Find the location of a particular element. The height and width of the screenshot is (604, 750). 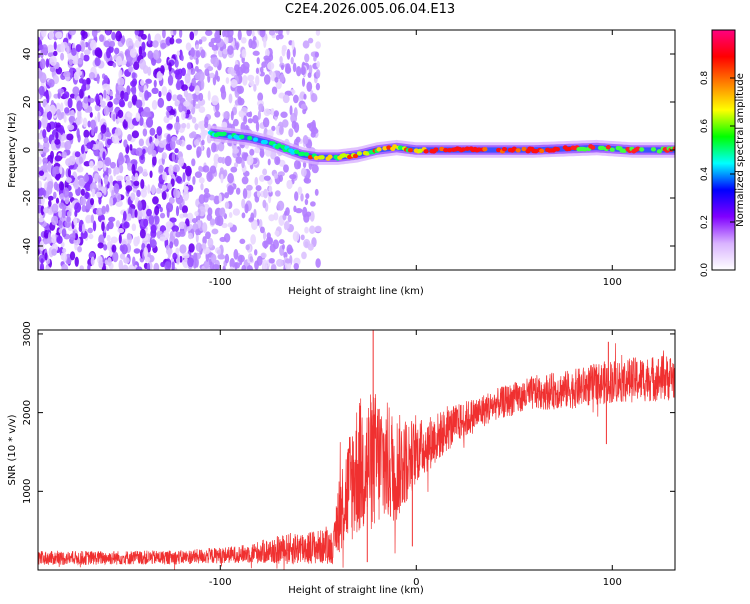

spectrogram-x-tick-label: 100 is located at coordinates (612, 282).